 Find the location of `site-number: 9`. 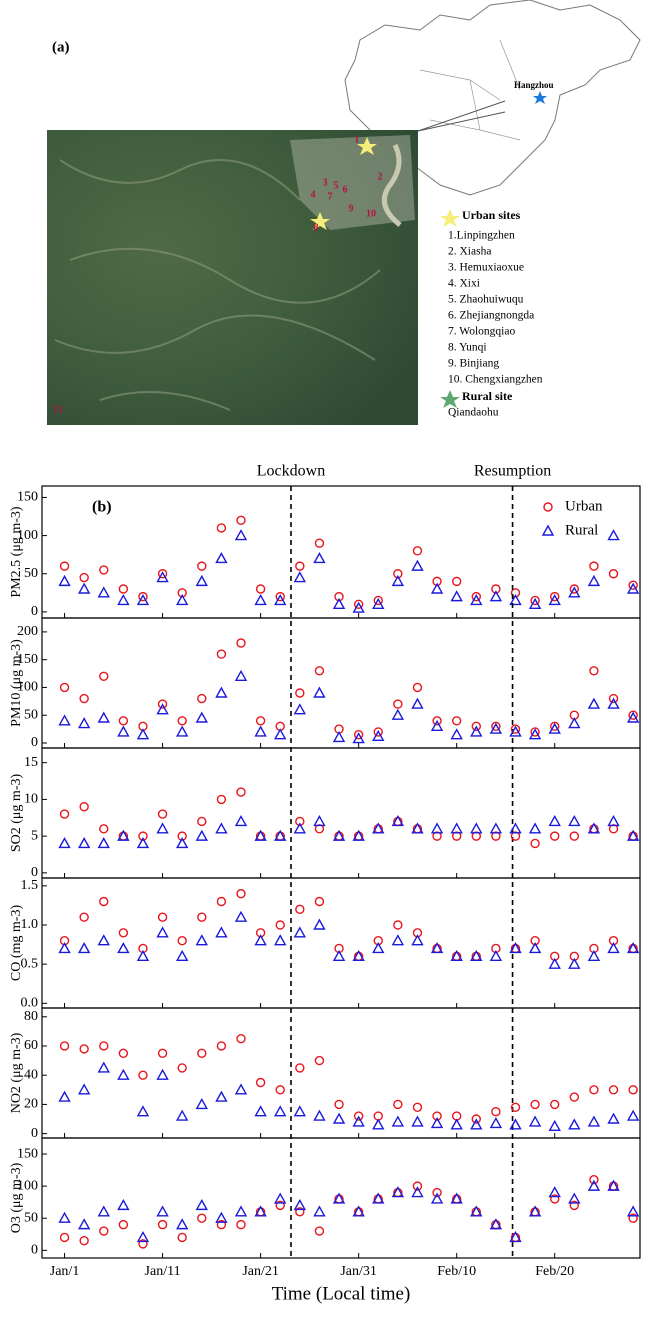

site-number: 9 is located at coordinates (351, 208).